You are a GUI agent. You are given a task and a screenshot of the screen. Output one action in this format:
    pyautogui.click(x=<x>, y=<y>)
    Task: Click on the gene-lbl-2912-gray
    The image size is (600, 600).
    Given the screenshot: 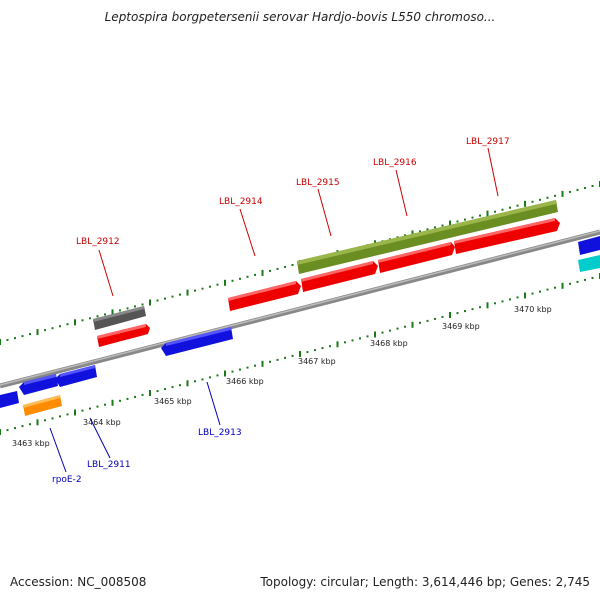 What is the action you would take?
    pyautogui.click(x=119, y=318)
    